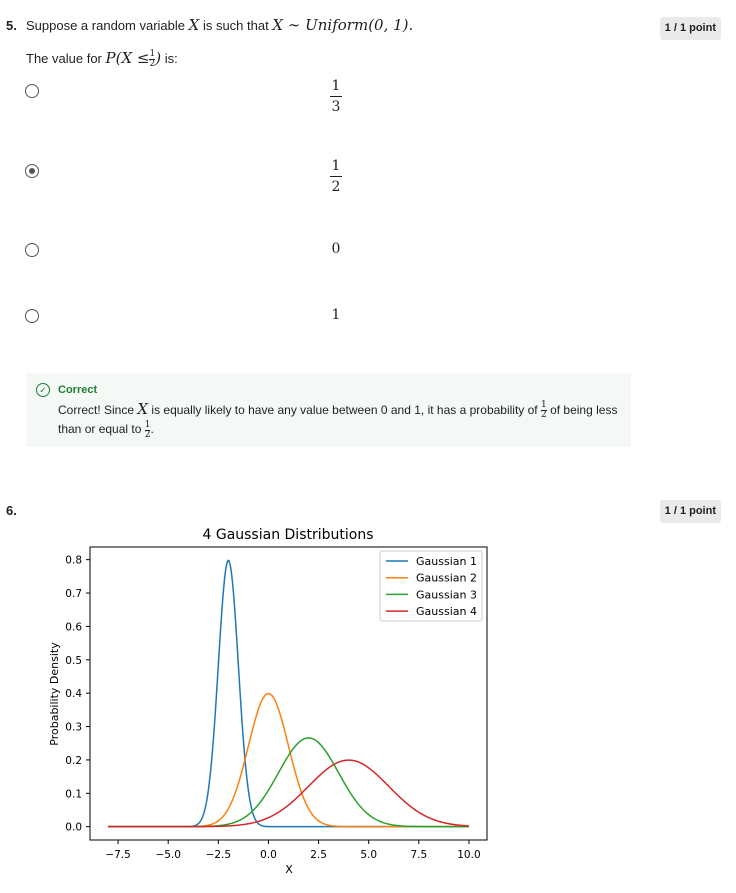 The image size is (736, 893). Describe the element at coordinates (118, 855) in the screenshot. I see `x-tick-label: −7.5` at that location.